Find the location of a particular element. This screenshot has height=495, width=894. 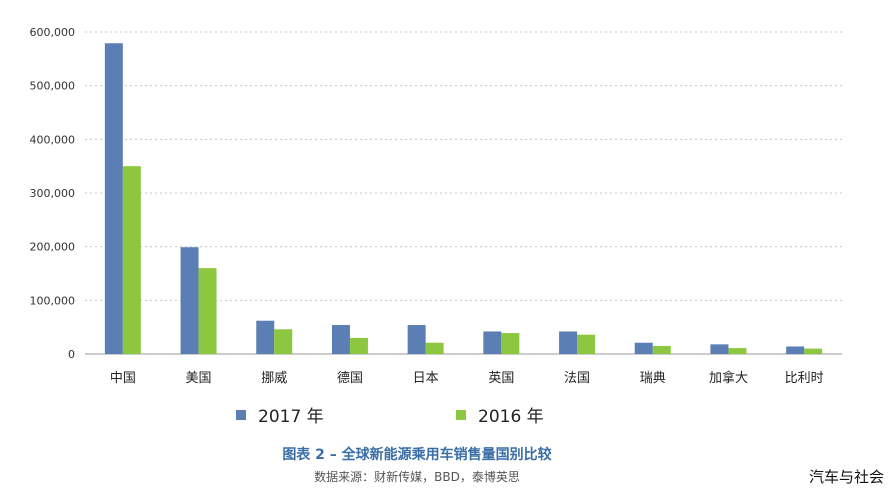

legend-label-2016: 2016 年 is located at coordinates (511, 417).